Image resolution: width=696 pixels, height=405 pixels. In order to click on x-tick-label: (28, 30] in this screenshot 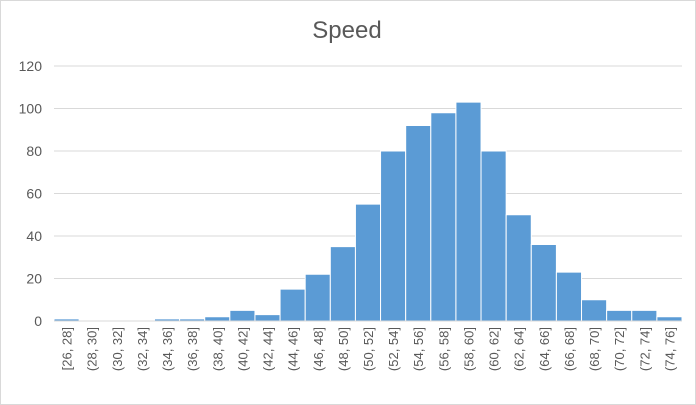, I will do `click(92, 349)`.